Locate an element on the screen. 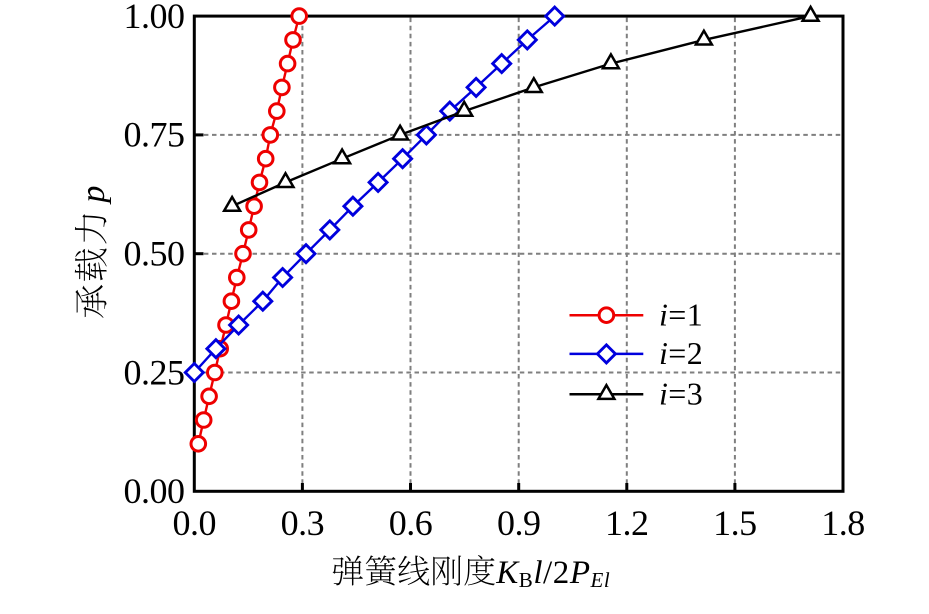 The height and width of the screenshot is (614, 929). svg-text: 1.2 is located at coordinates (627, 523).